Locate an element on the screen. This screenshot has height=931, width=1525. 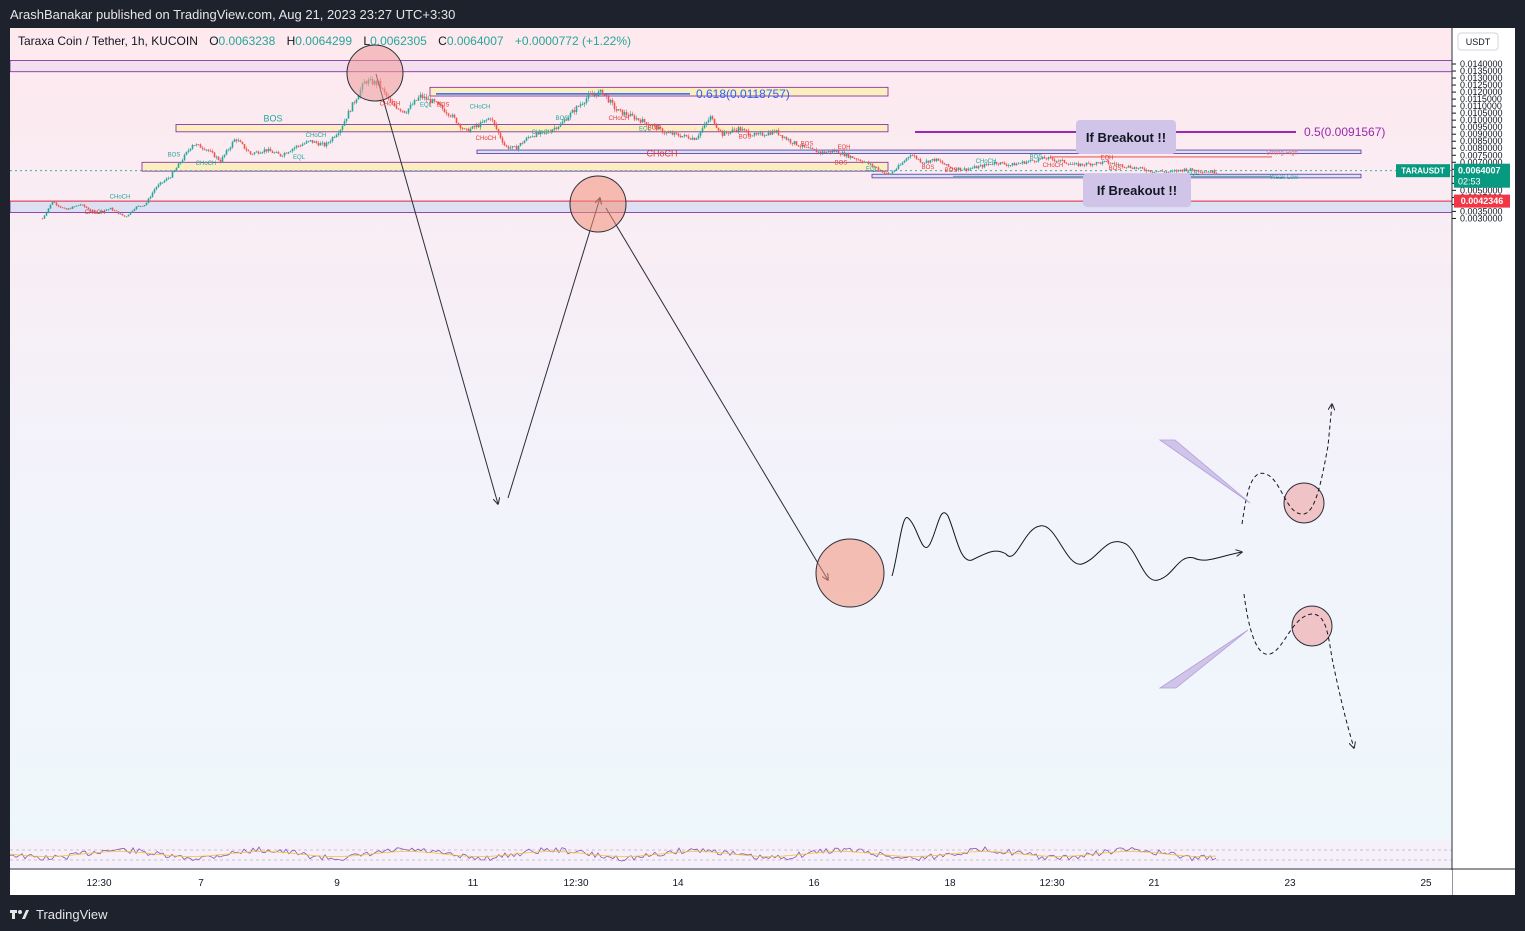
svg-text: 0.0064007 is located at coordinates (1479, 171).